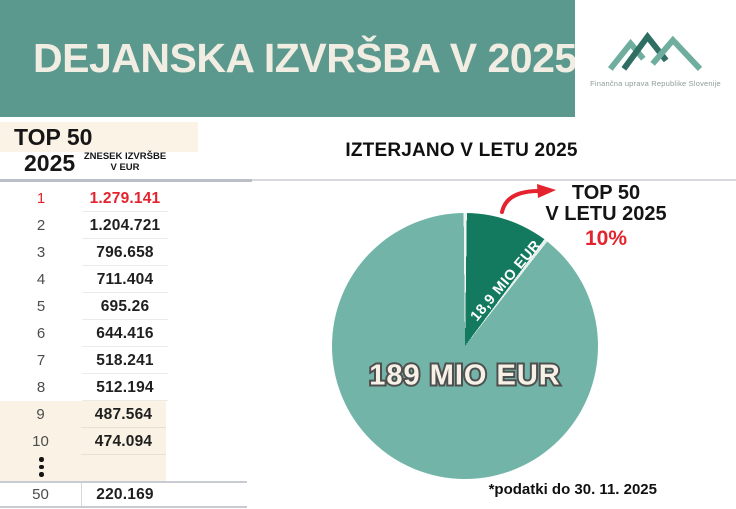 This screenshot has width=736, height=509. Describe the element at coordinates (125, 387) in the screenshot. I see `value-cell: 512.194` at that location.